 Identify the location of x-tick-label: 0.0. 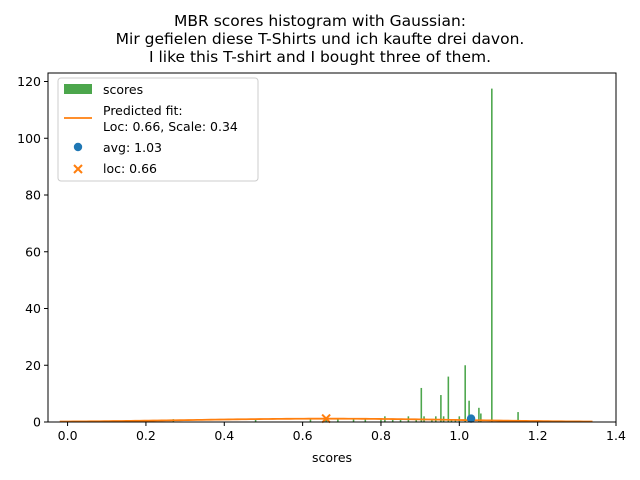
(68, 435).